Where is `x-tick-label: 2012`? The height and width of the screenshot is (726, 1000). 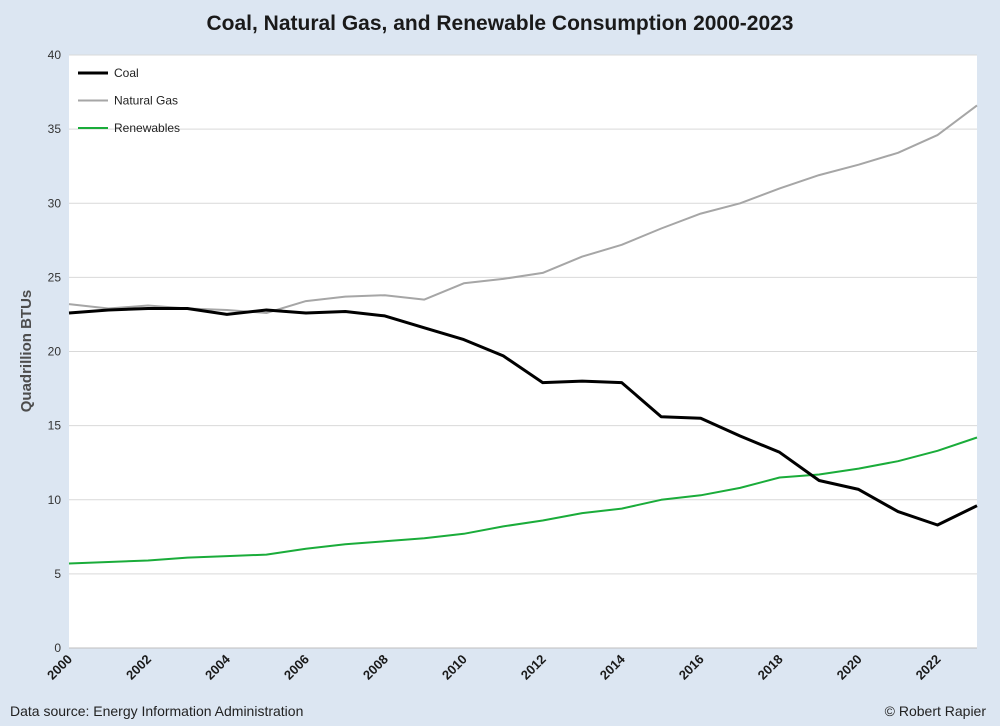
x-tick-label: 2012 is located at coordinates (533, 667).